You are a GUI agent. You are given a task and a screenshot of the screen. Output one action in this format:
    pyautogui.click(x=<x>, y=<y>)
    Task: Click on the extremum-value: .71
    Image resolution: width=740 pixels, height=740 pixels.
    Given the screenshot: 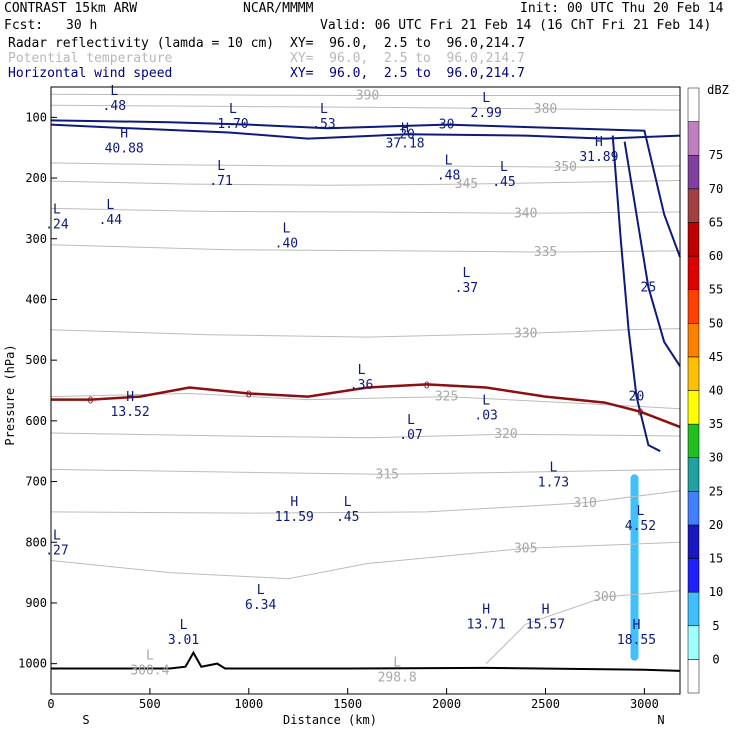 What is the action you would take?
    pyautogui.click(x=220, y=181)
    